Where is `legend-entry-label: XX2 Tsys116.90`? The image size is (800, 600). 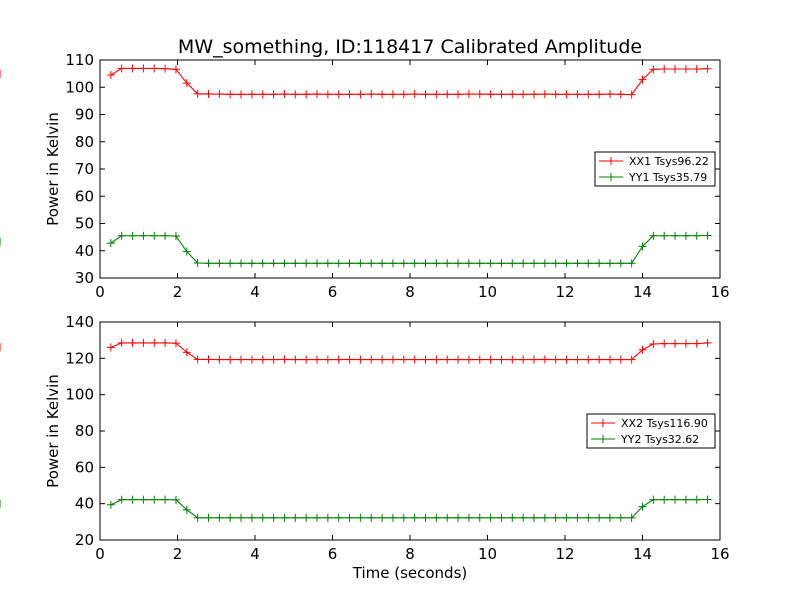
legend-entry-label: XX2 Tsys116.90 is located at coordinates (664, 423).